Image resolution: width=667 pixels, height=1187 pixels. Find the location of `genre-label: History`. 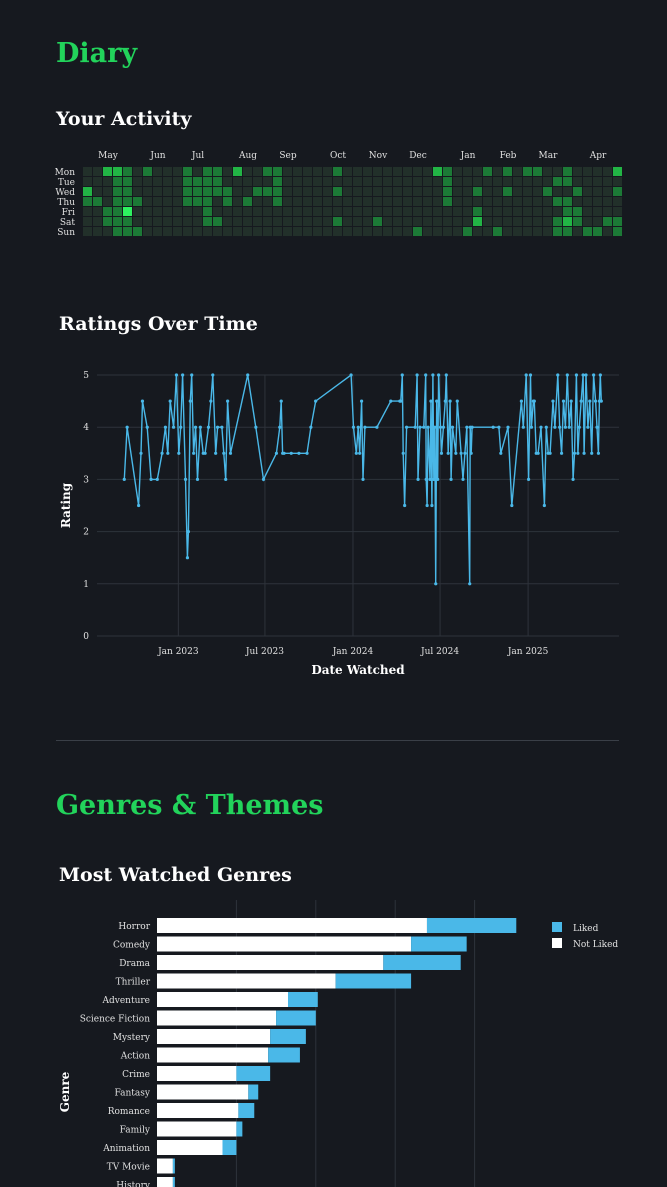

genre-label: History is located at coordinates (133, 1184).